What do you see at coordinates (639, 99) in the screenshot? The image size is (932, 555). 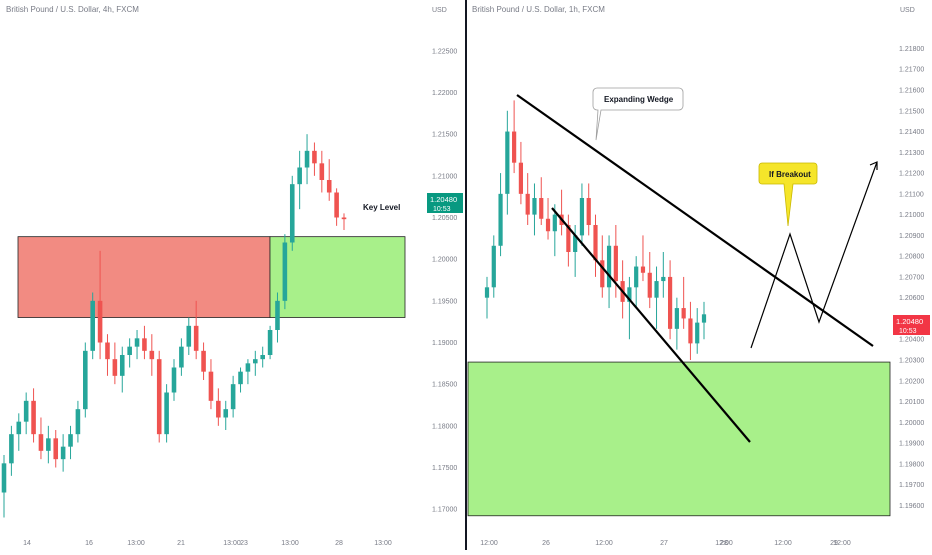 I see `expanding-wedge-label: Expanding Wedge` at bounding box center [639, 99].